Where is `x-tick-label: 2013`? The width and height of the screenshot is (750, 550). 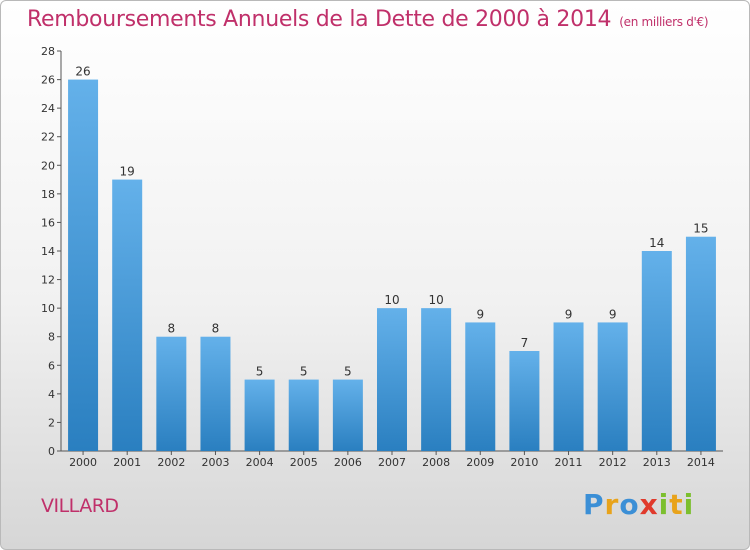 x-tick-label: 2013 is located at coordinates (657, 462).